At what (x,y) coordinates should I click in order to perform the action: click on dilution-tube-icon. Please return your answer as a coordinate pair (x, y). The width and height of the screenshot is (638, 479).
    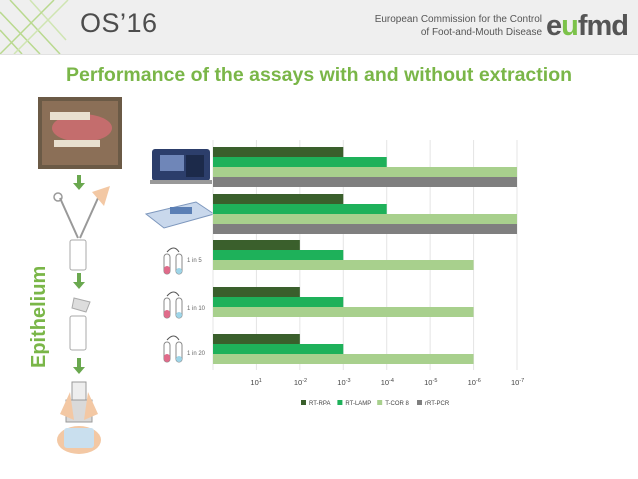
    Looking at the image, I should click on (173, 305).